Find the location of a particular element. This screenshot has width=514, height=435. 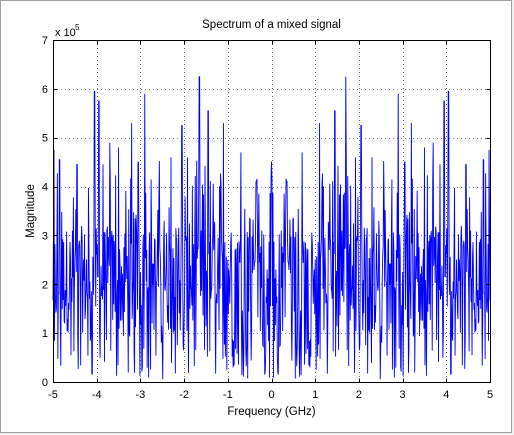

x-tick-label: -2 is located at coordinates (184, 395).